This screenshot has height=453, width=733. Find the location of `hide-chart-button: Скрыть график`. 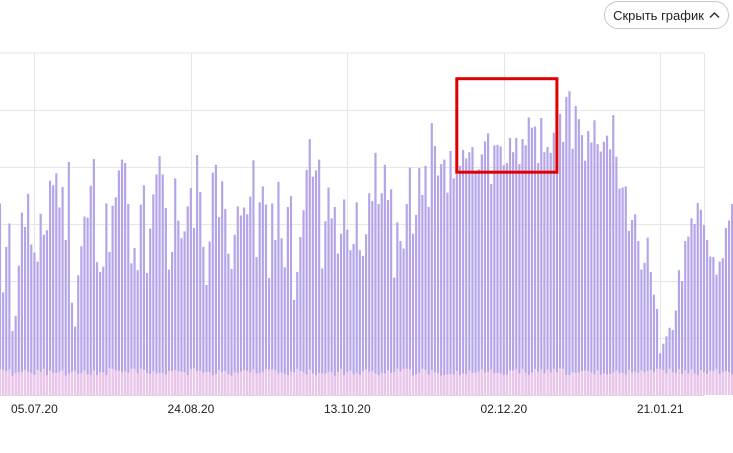

hide-chart-button: Скрыть график is located at coordinates (666, 15).